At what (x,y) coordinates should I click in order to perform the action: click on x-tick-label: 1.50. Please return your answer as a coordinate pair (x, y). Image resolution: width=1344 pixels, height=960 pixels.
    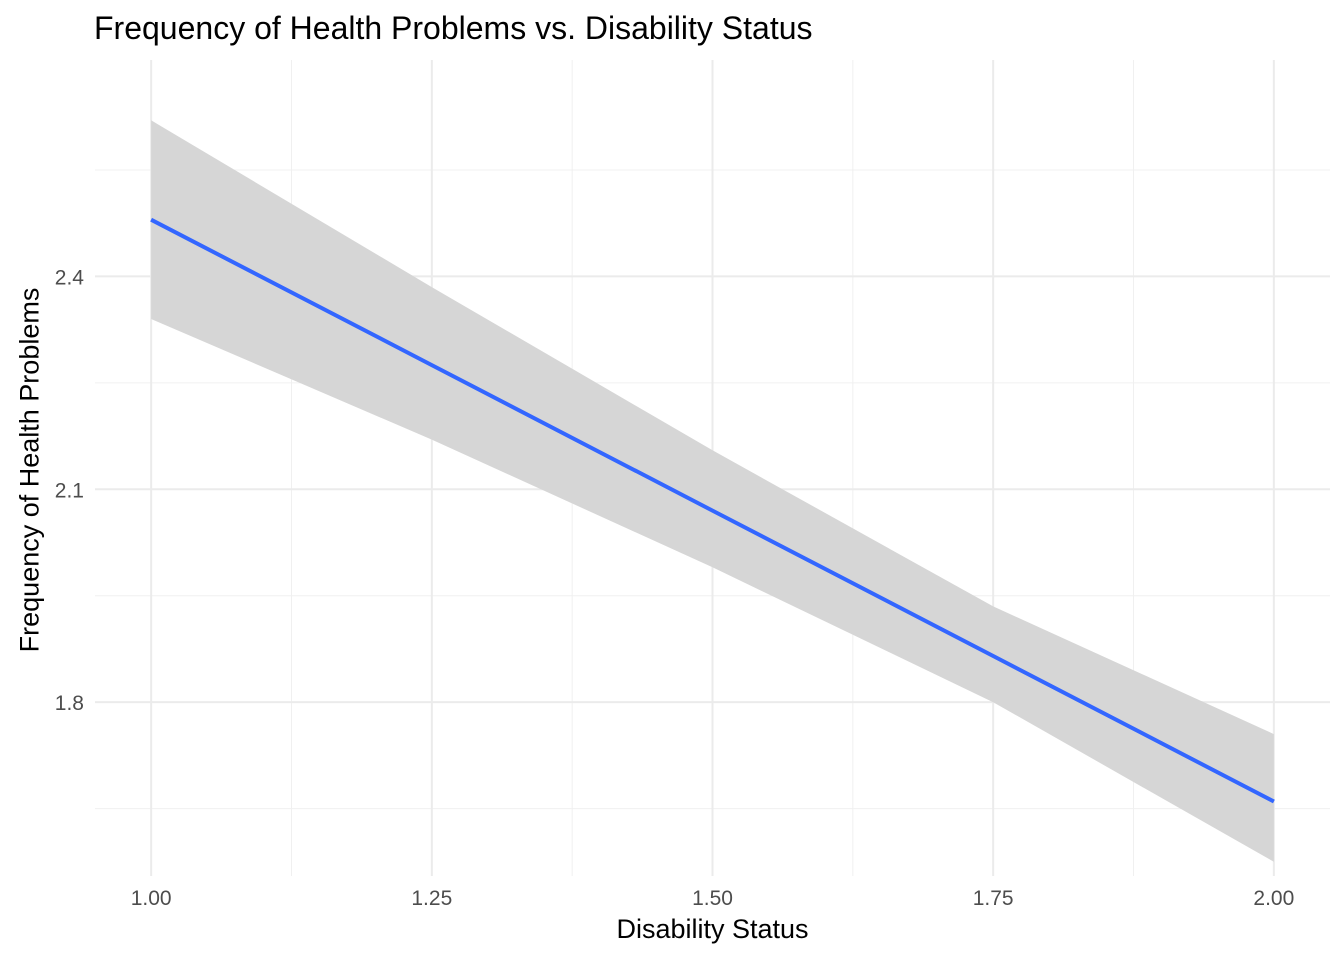
    Looking at the image, I should click on (712, 898).